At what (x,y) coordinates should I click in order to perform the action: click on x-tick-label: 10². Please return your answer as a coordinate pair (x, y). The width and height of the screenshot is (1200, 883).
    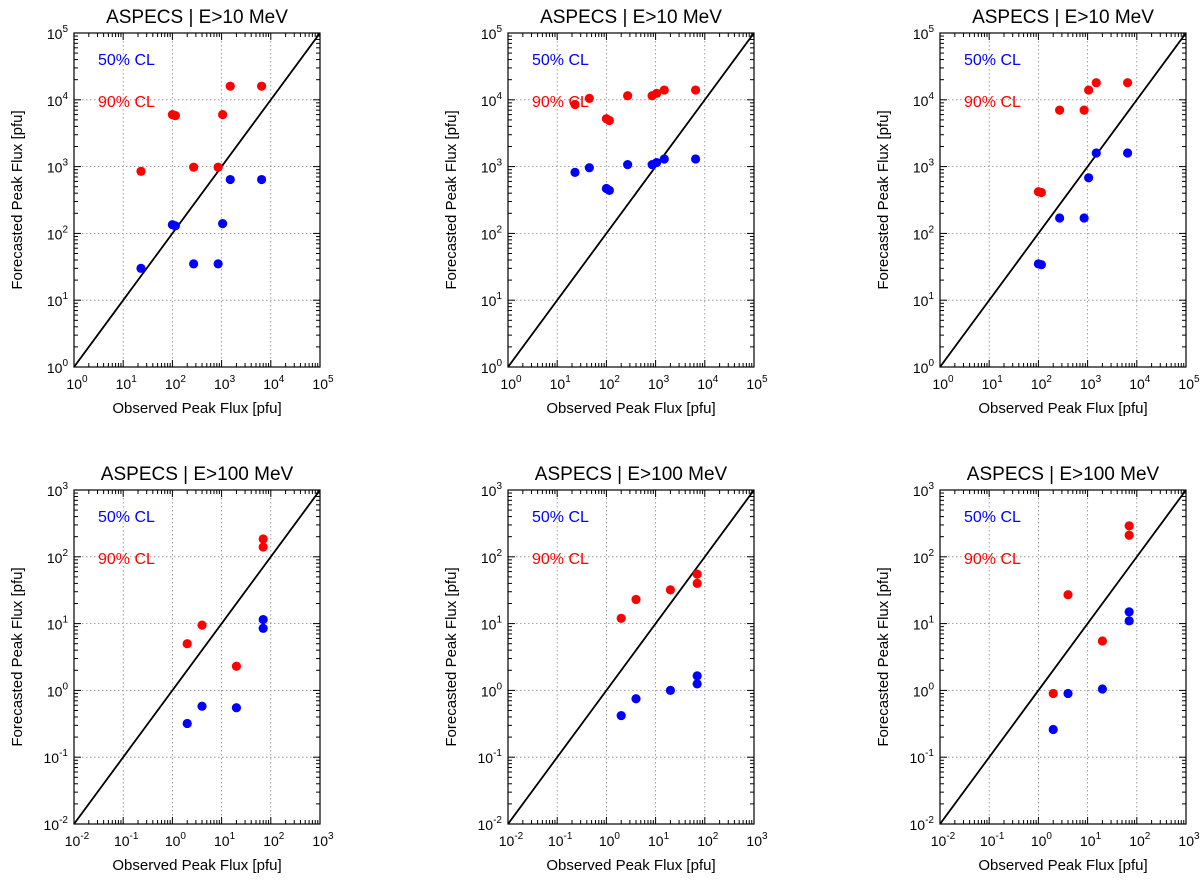
    Looking at the image, I should click on (1042, 383).